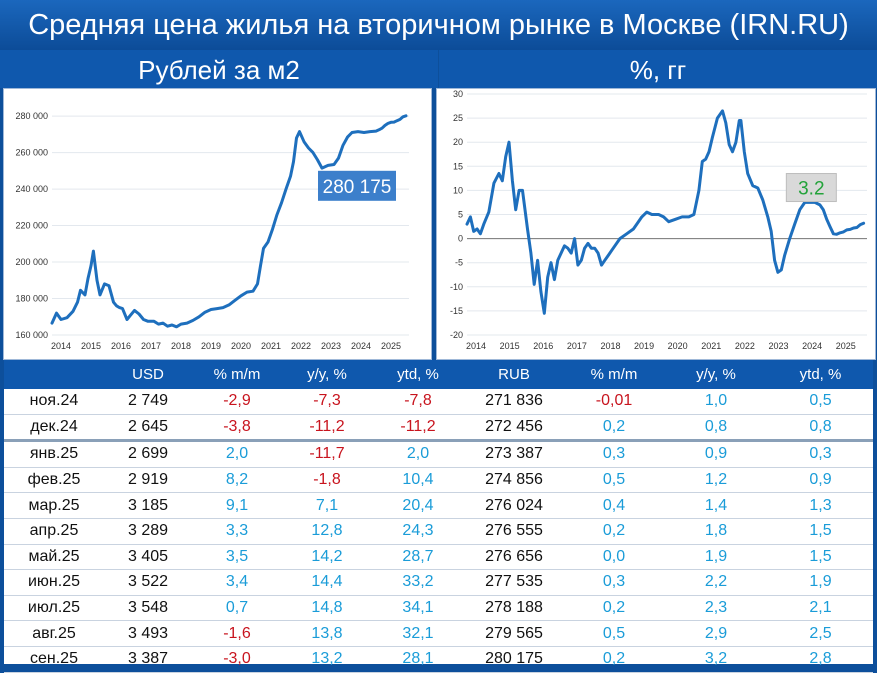 Image resolution: width=877 pixels, height=673 pixels. Describe the element at coordinates (418, 531) in the screenshot. I see `table-cell: 24,3` at that location.